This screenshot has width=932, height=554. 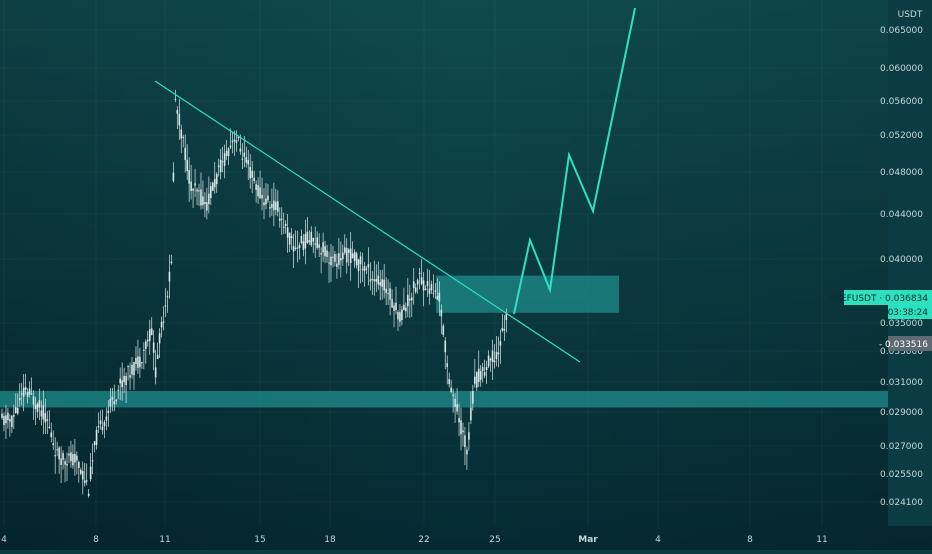 I want to click on price-tick-label: 0.024100, so click(x=901, y=503).